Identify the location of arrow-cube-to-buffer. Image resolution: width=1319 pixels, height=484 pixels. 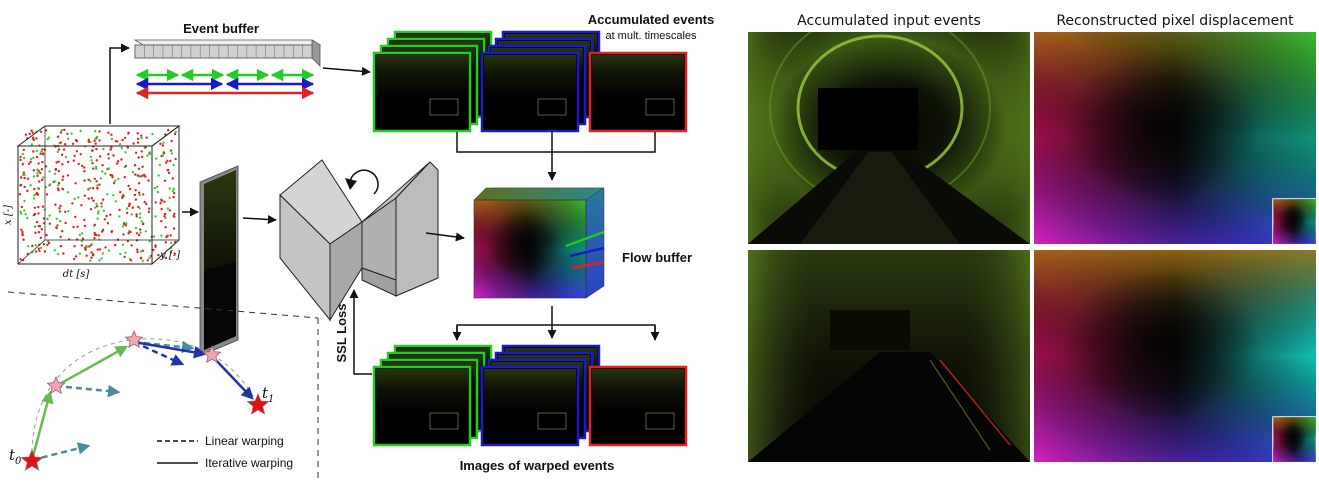
(119, 83).